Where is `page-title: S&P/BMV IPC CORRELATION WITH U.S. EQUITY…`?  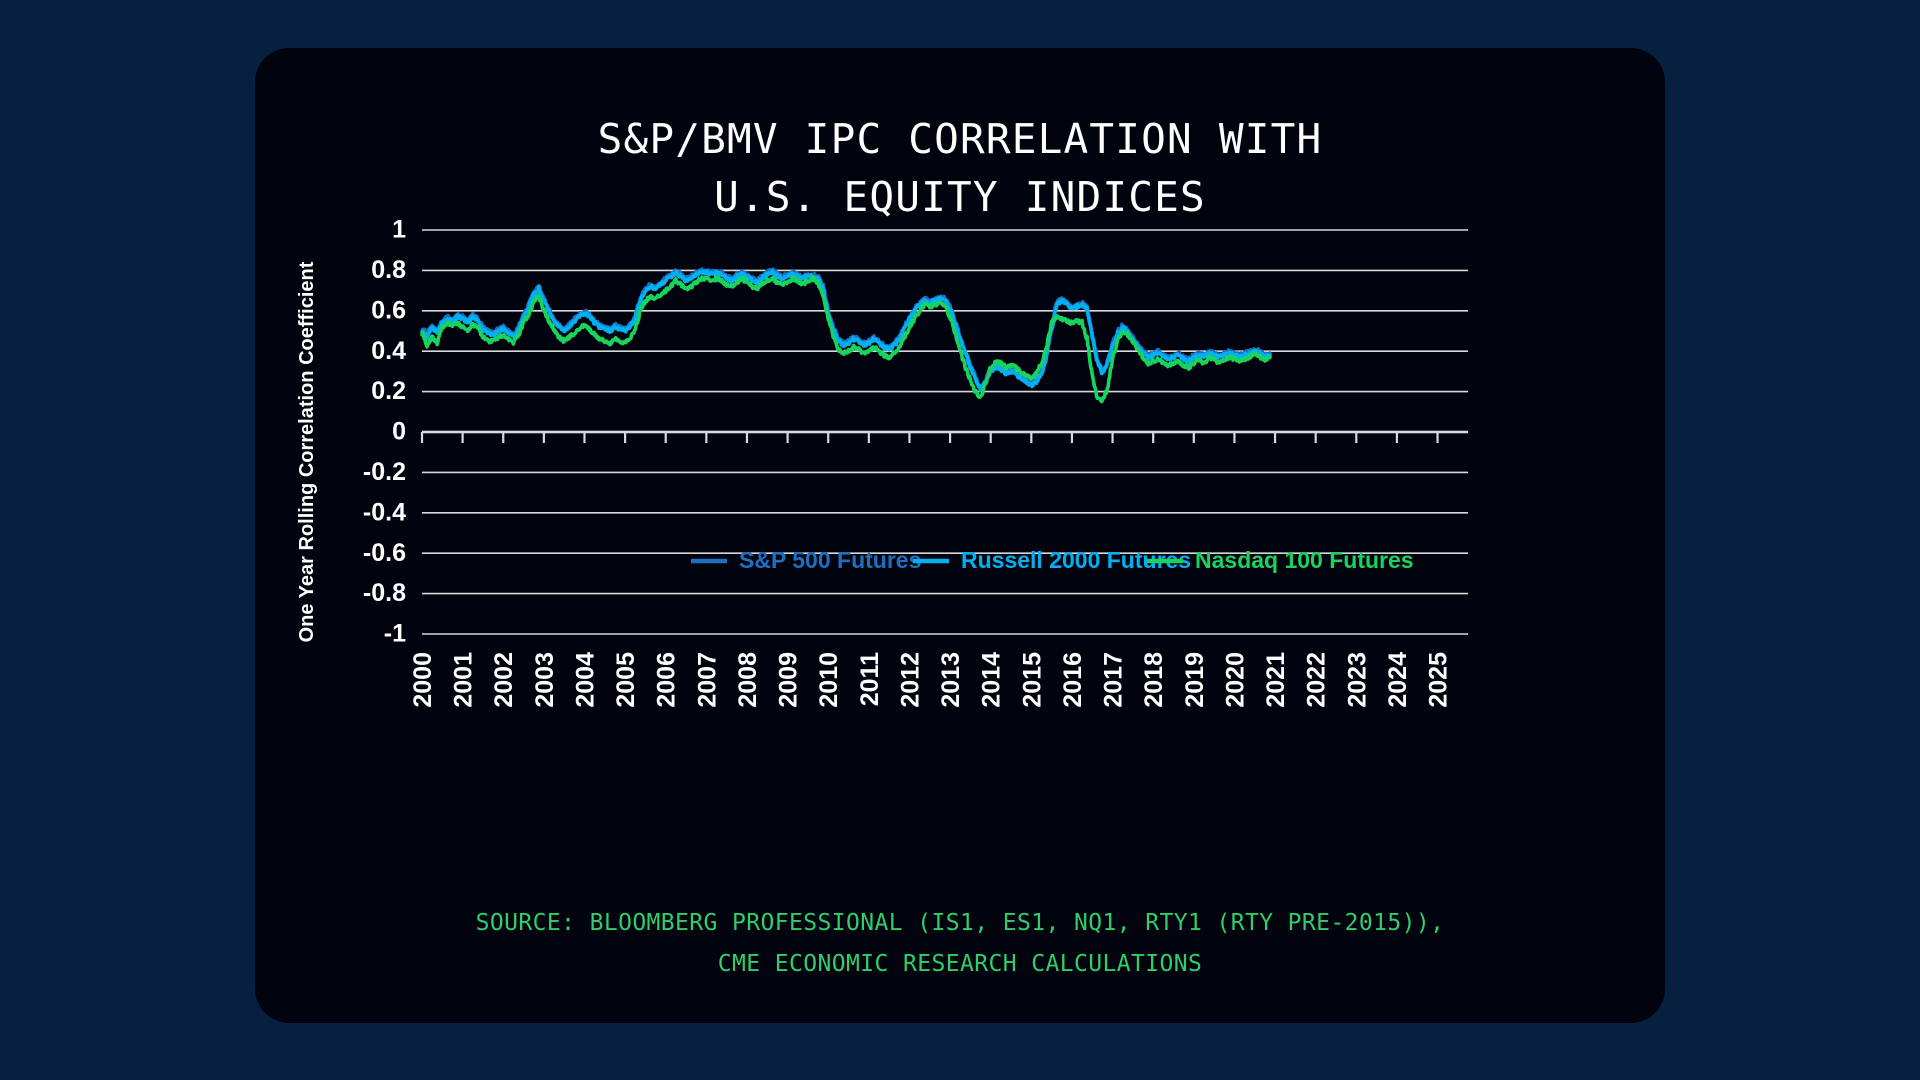
page-title: S&P/BMV IPC CORRELATION WITH U.S. EQUITY… is located at coordinates (960, 168).